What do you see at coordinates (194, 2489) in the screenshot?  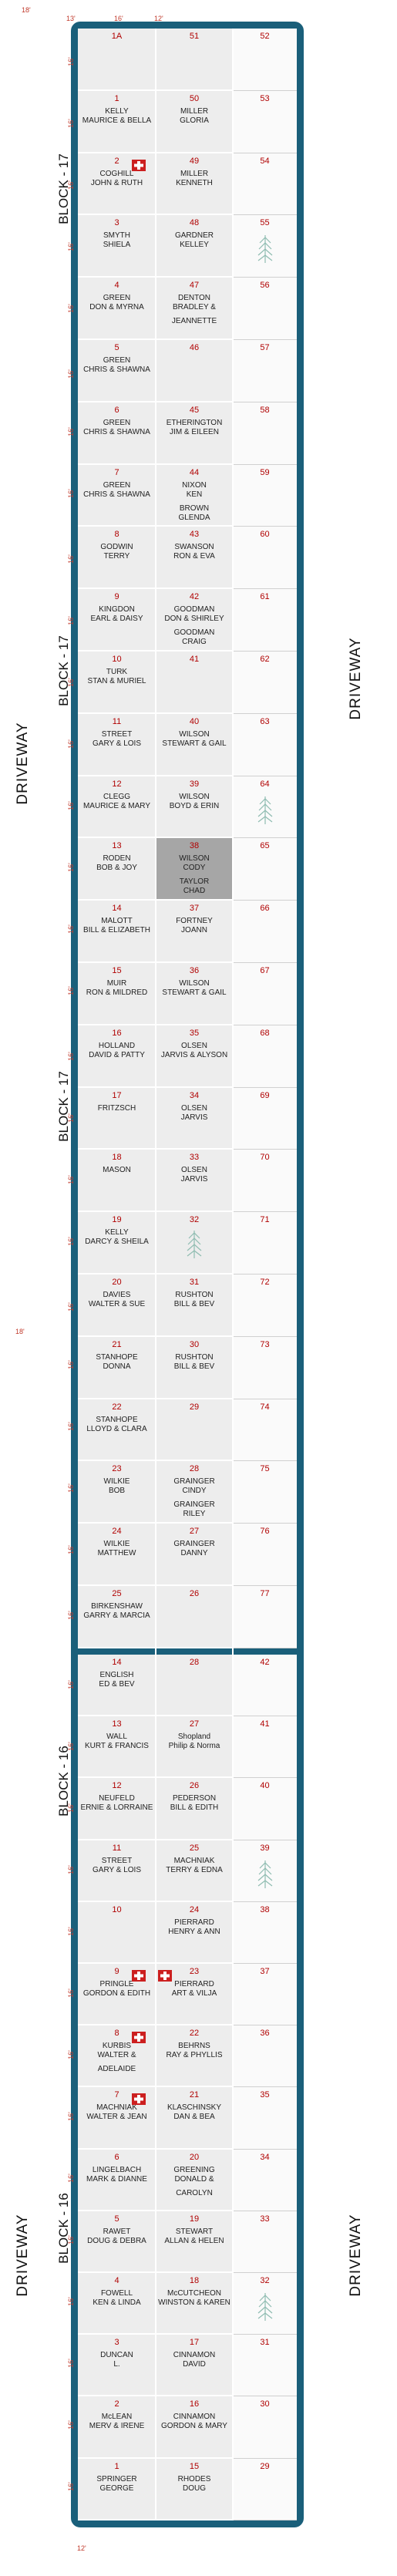 I see `lot-cell: 15 RHODES DOUG` at bounding box center [194, 2489].